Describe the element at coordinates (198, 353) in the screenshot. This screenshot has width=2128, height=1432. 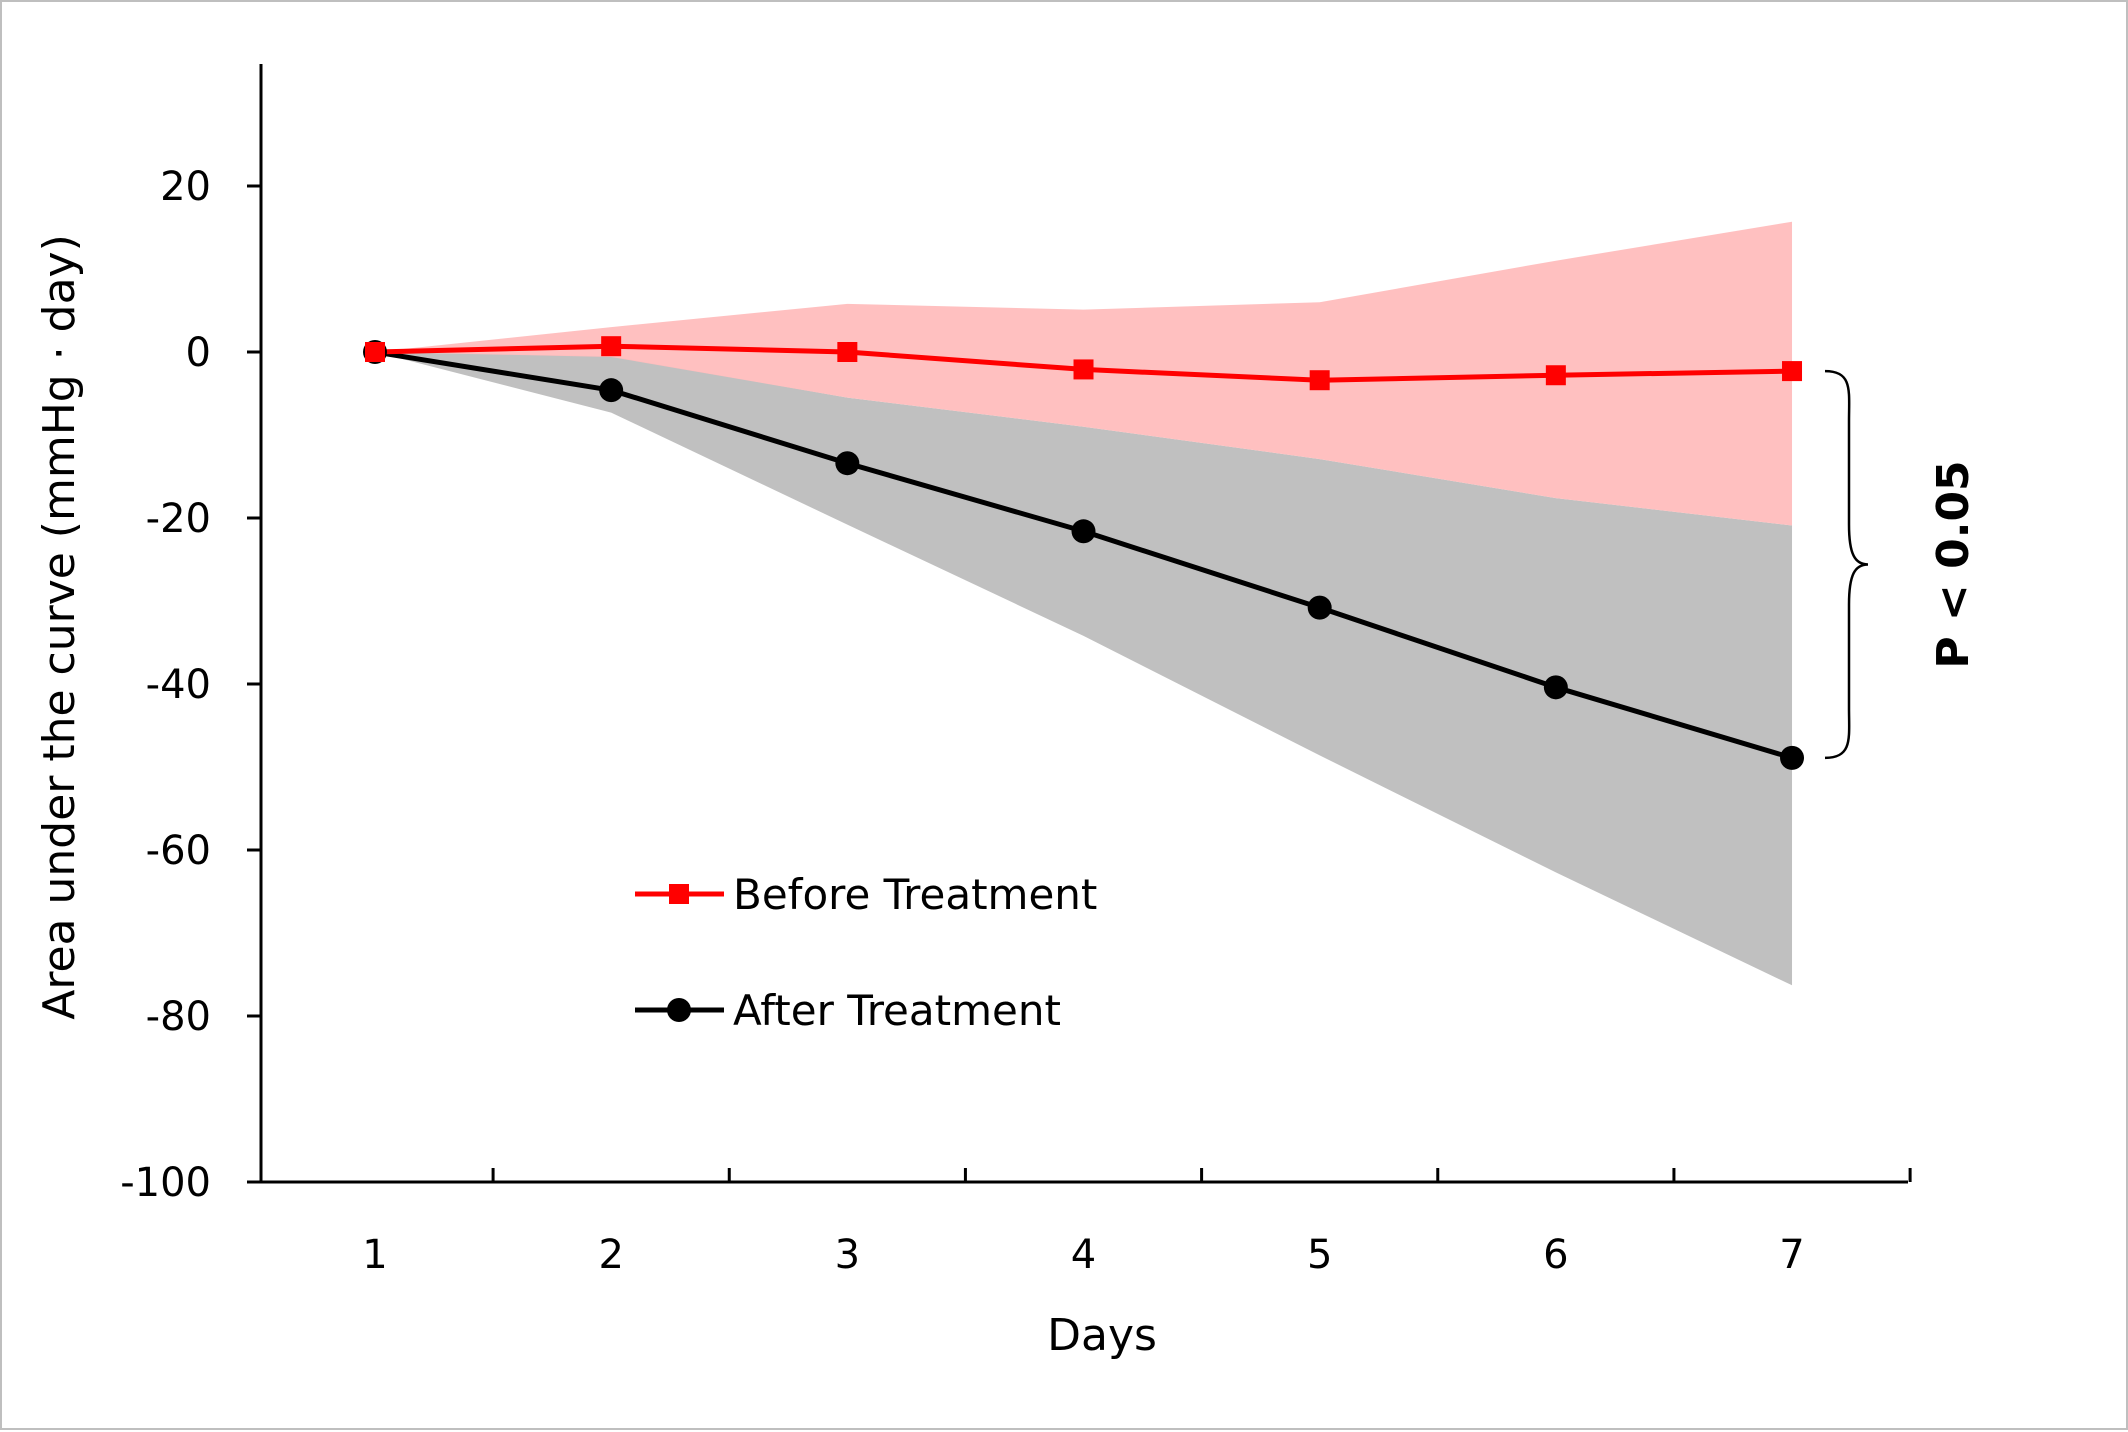
I see `y-tick-label: 0` at that location.